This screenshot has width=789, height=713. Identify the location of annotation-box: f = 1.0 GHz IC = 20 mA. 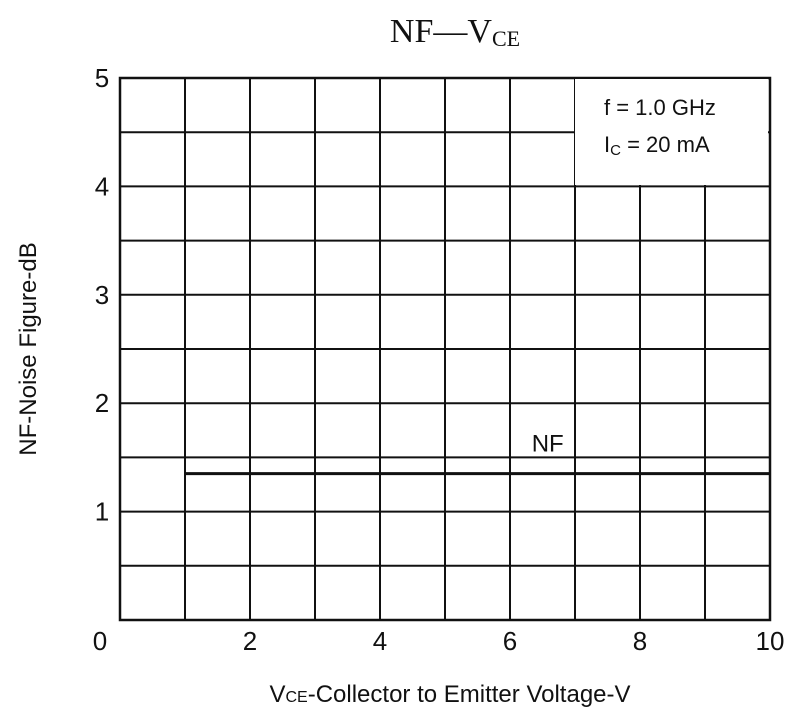
(671, 132).